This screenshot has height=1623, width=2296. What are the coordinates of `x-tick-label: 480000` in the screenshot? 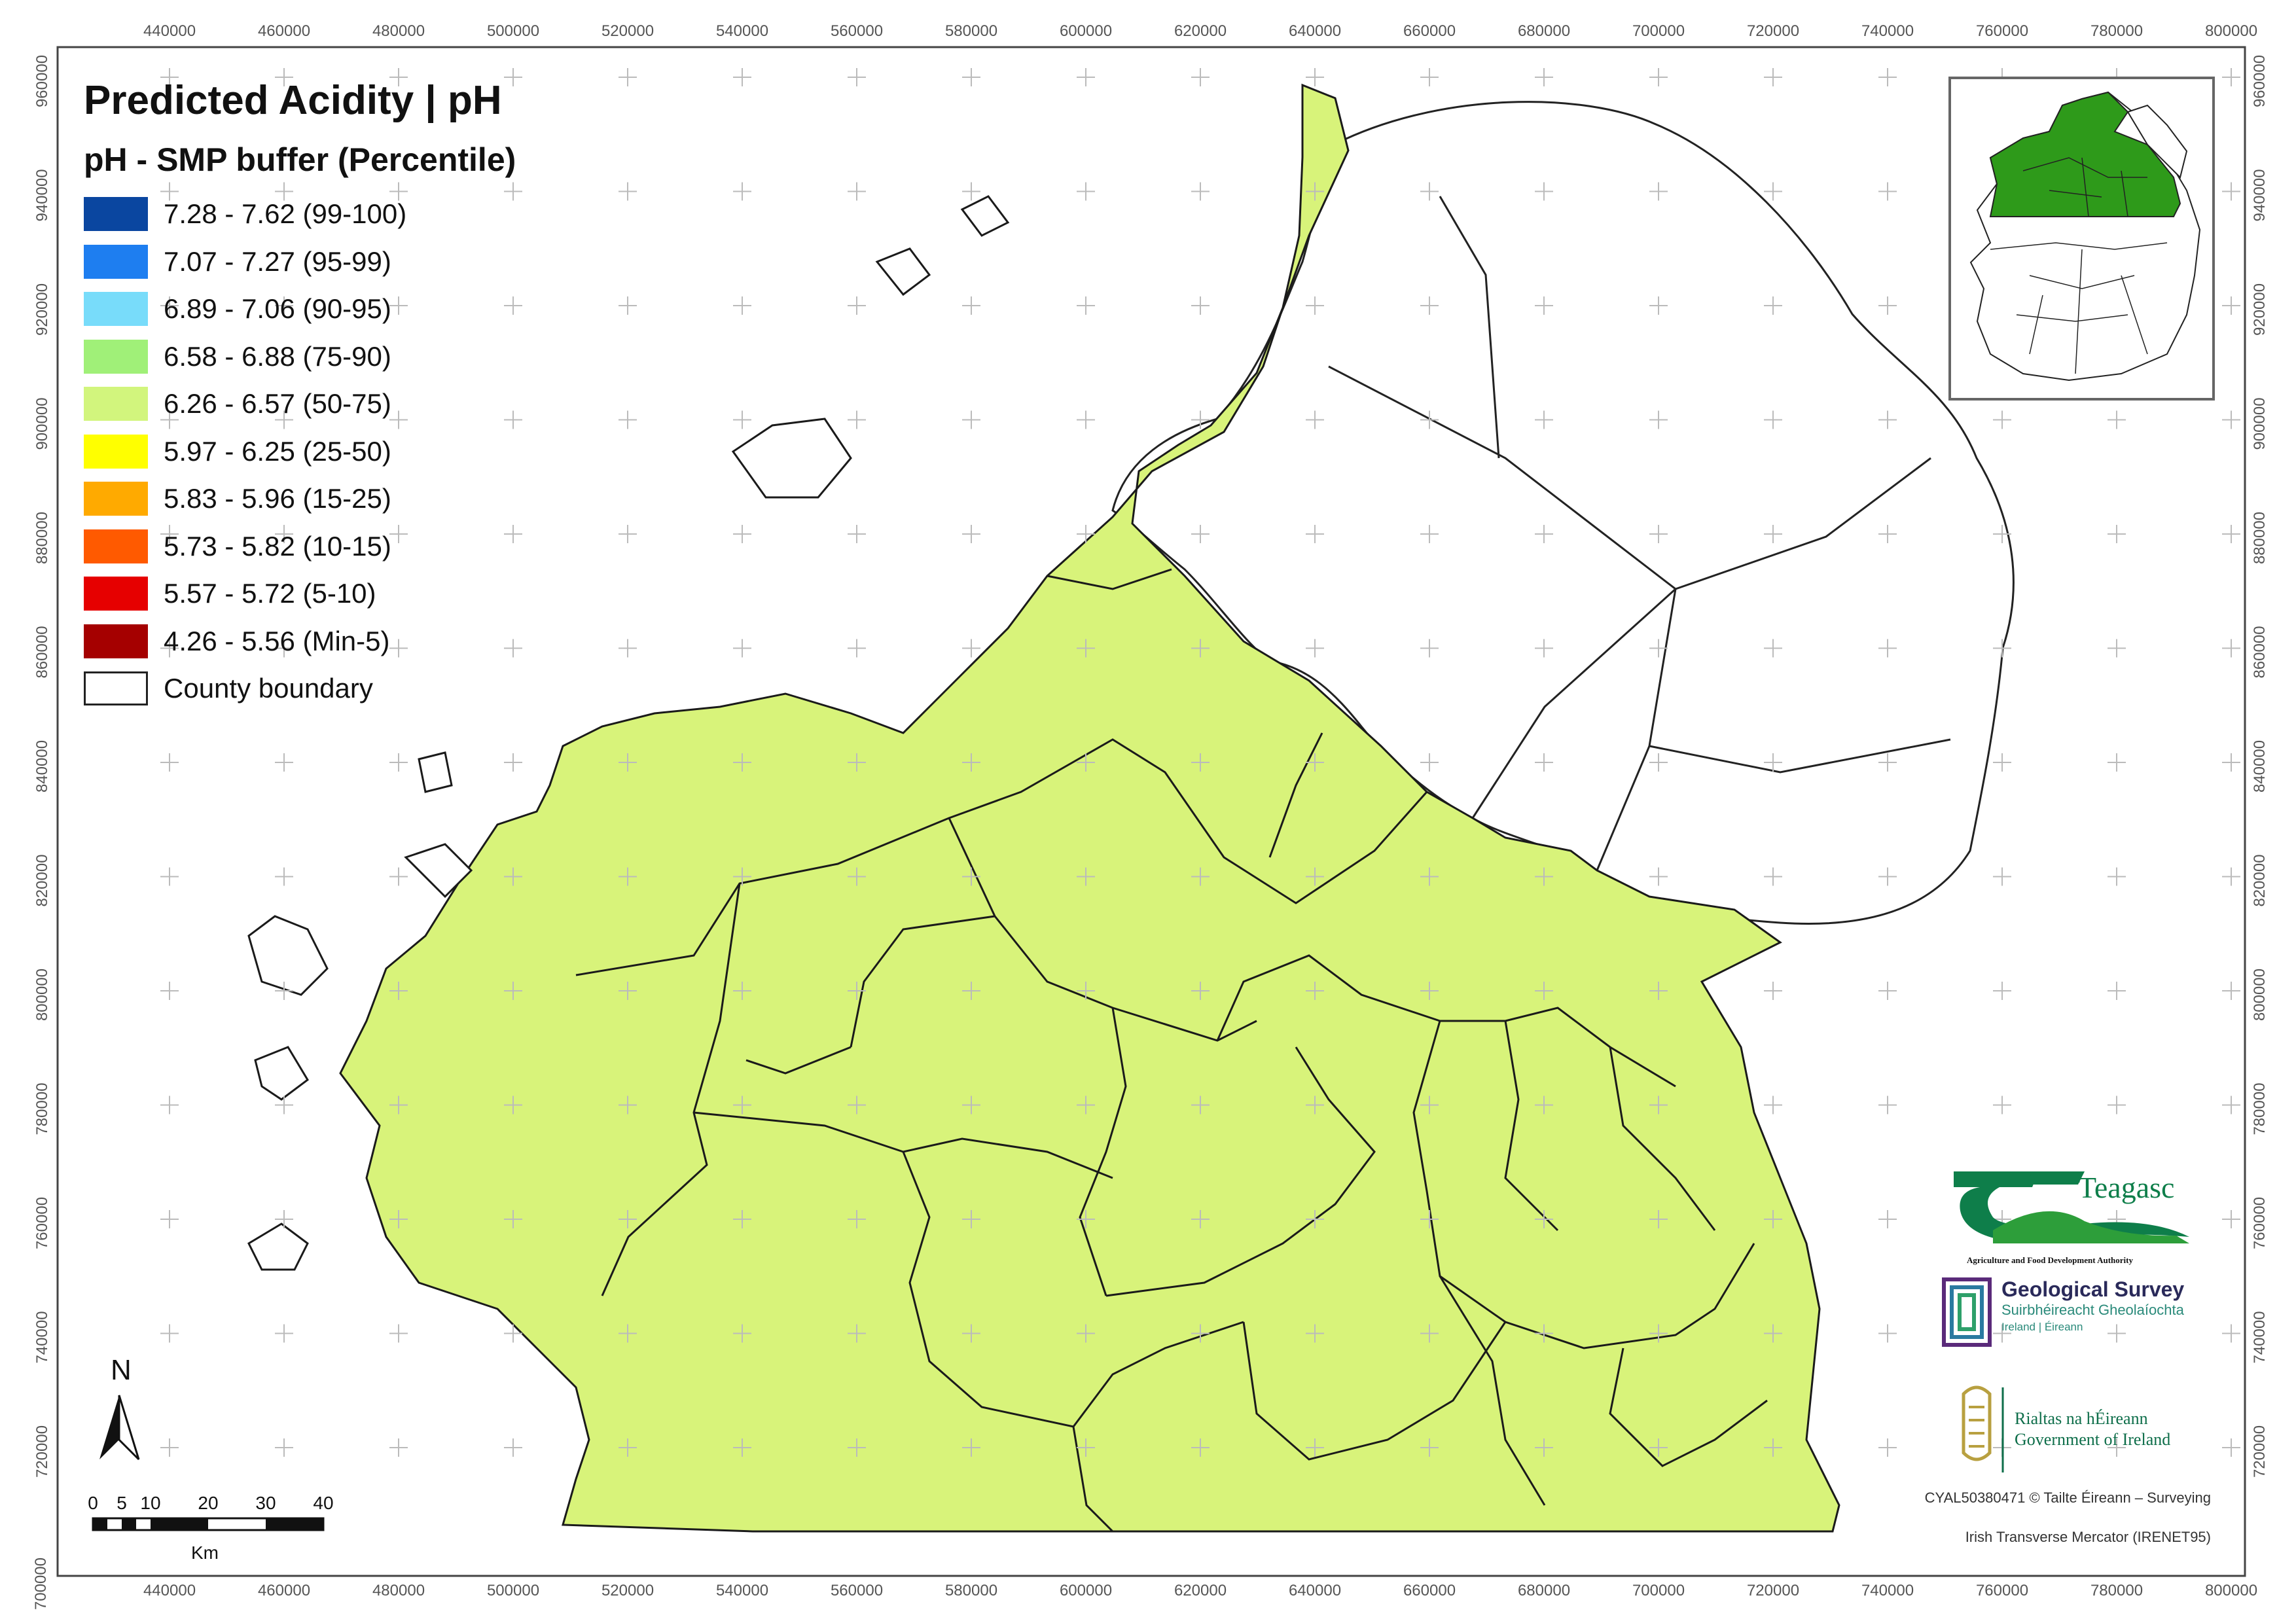 It's located at (398, 1590).